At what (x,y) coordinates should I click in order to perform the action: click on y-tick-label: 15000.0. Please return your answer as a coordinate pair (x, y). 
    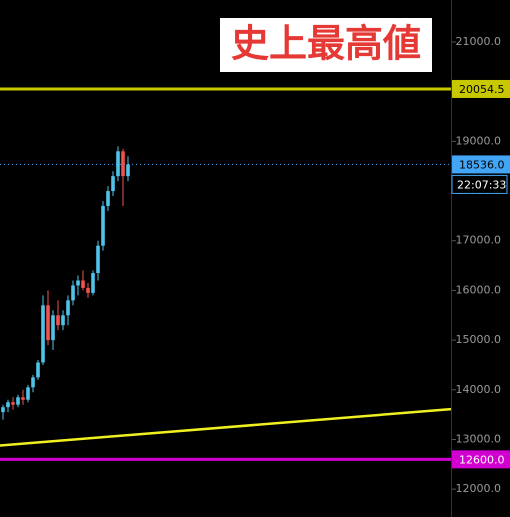
    Looking at the image, I should click on (479, 339).